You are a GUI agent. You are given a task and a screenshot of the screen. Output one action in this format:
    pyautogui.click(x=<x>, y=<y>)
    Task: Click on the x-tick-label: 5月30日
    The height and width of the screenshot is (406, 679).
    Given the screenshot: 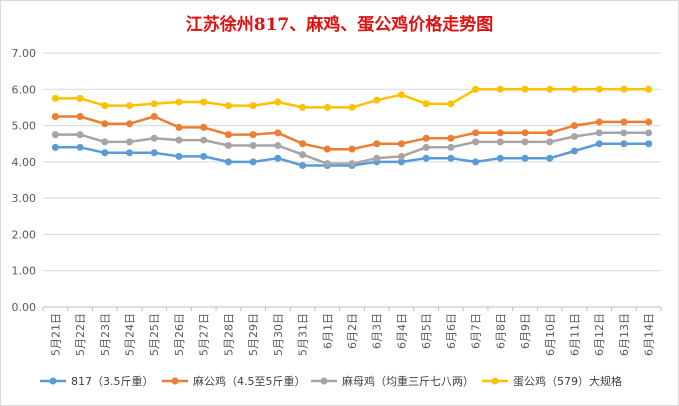 What is the action you would take?
    pyautogui.click(x=278, y=334)
    